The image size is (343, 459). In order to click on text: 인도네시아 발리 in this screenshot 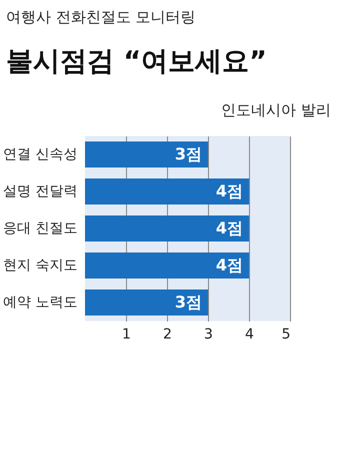, I will do `click(276, 110)`.